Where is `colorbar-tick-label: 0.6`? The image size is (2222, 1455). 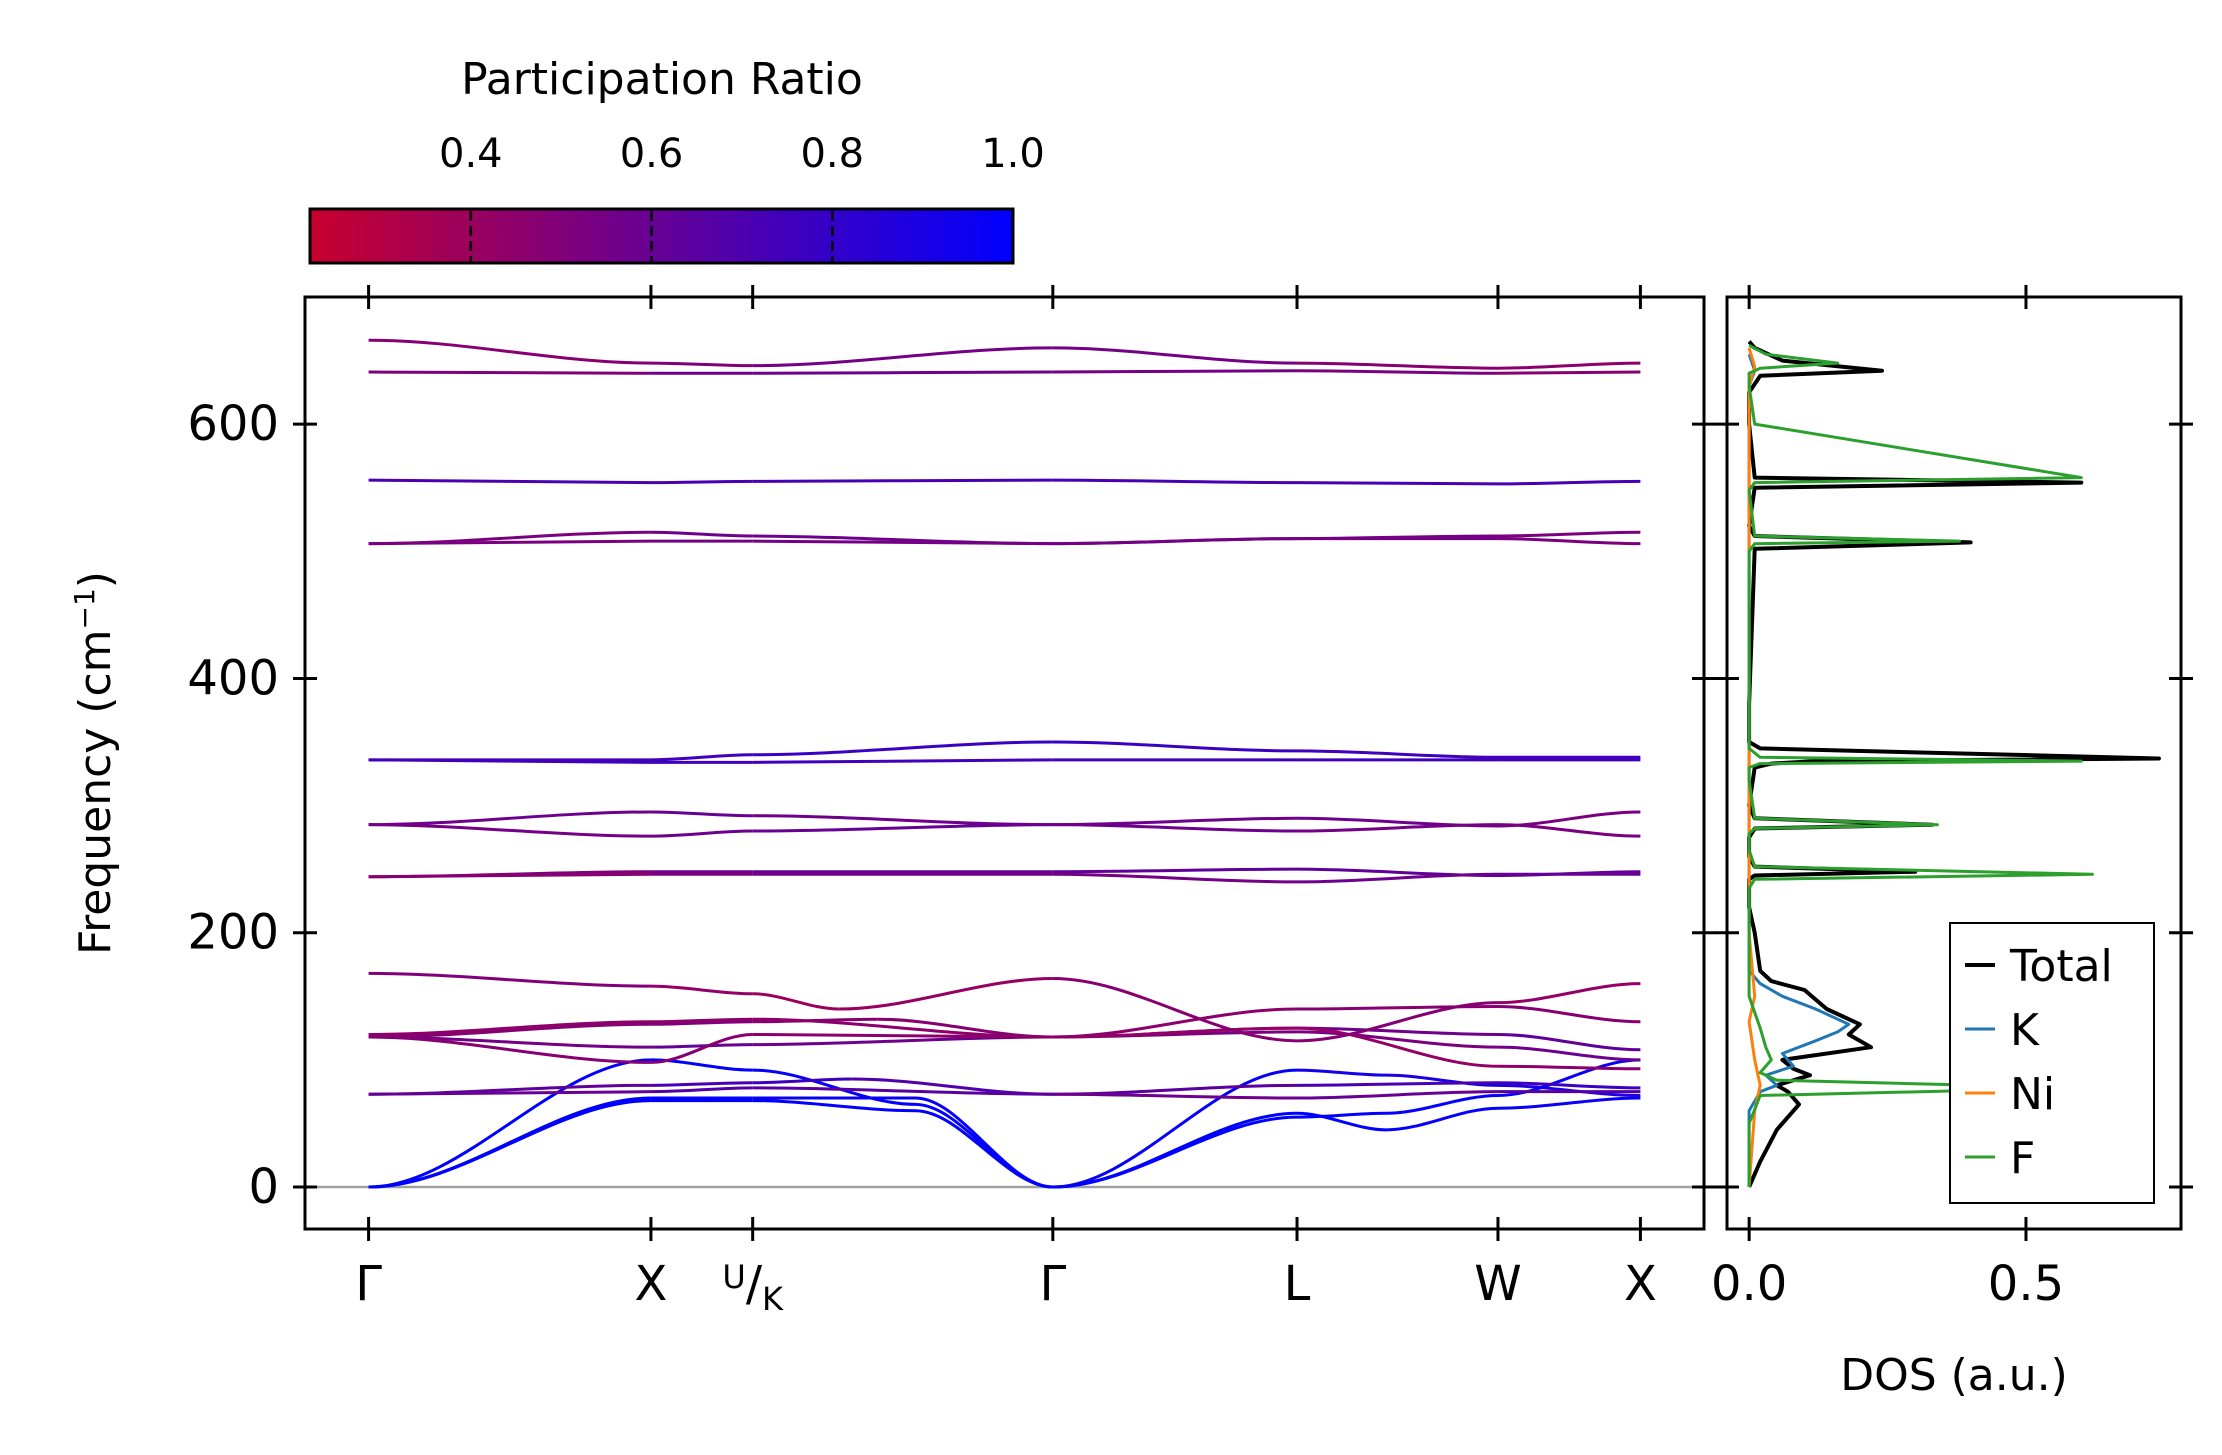 colorbar-tick-label: 0.6 is located at coordinates (652, 154).